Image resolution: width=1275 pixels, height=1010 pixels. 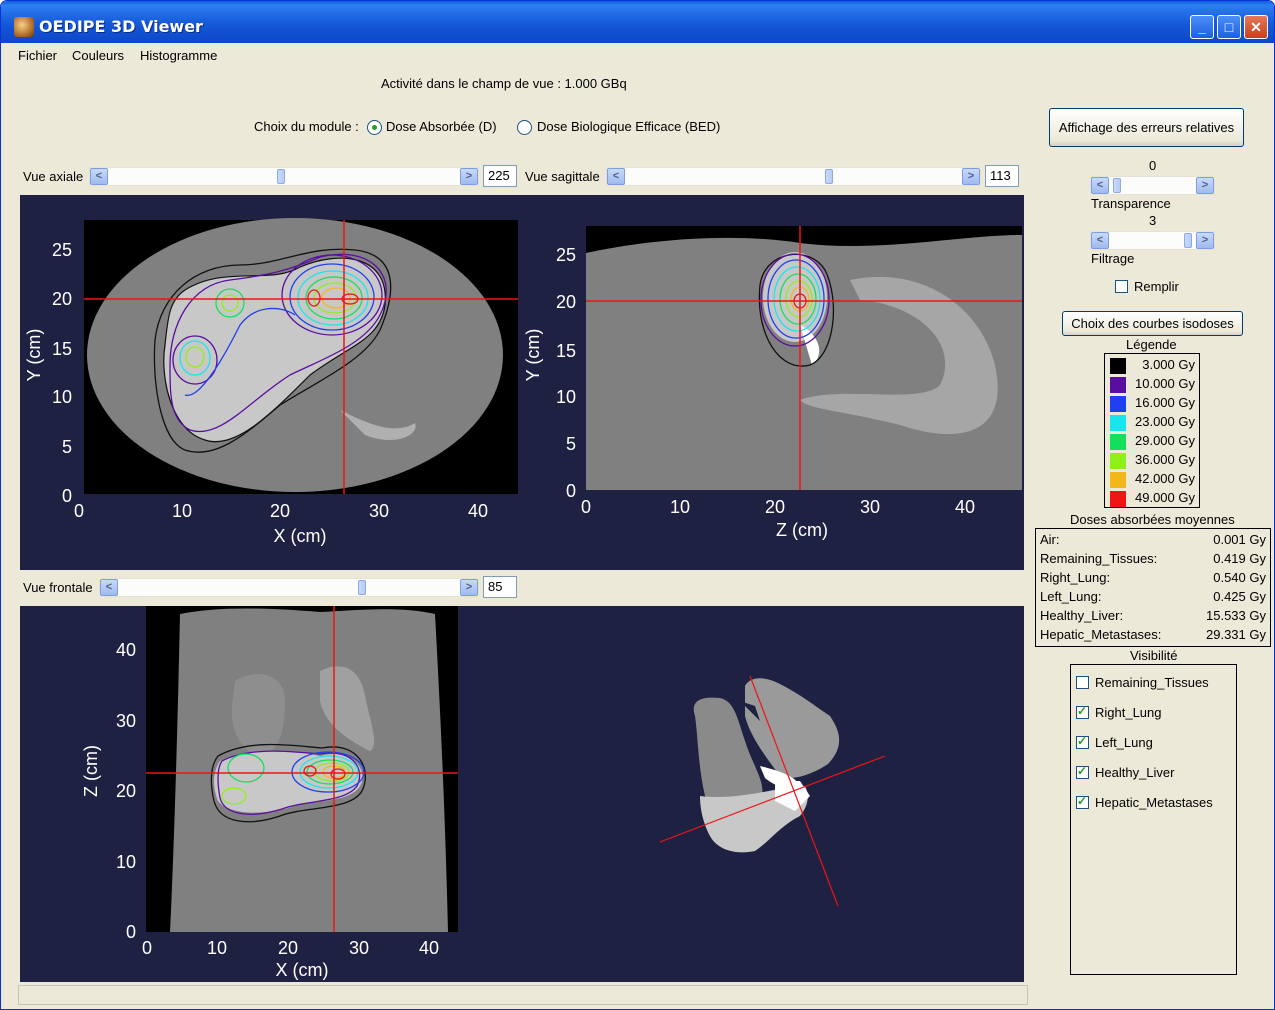 What do you see at coordinates (441, 126) in the screenshot?
I see `radio-dose-absorbee-label: Dose Absorbée (D)` at bounding box center [441, 126].